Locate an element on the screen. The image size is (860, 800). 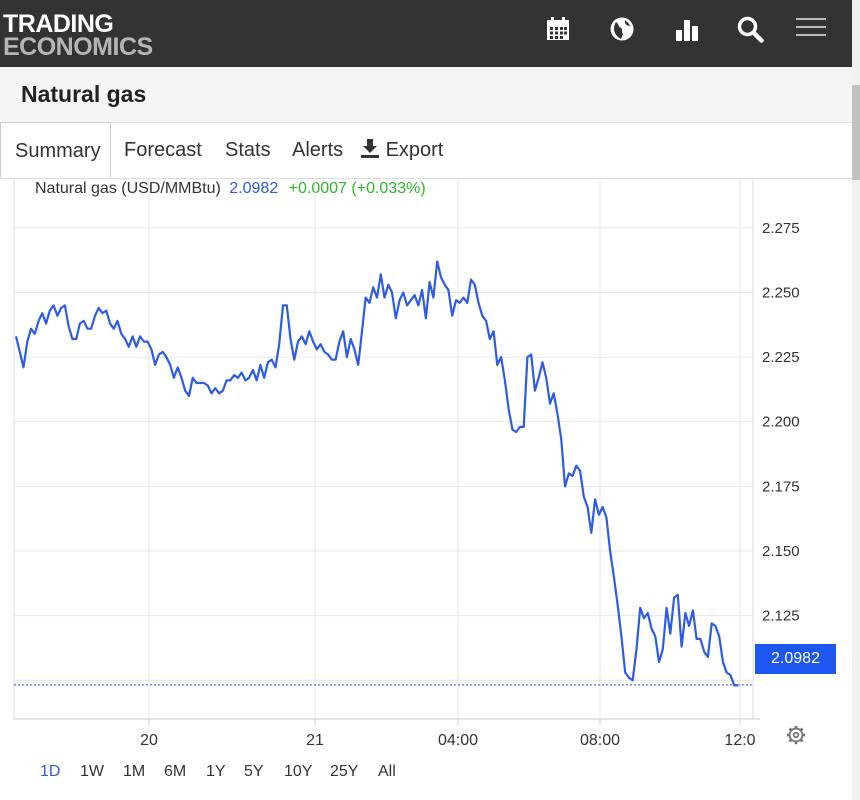
tab-summary: Summary is located at coordinates (55, 150).